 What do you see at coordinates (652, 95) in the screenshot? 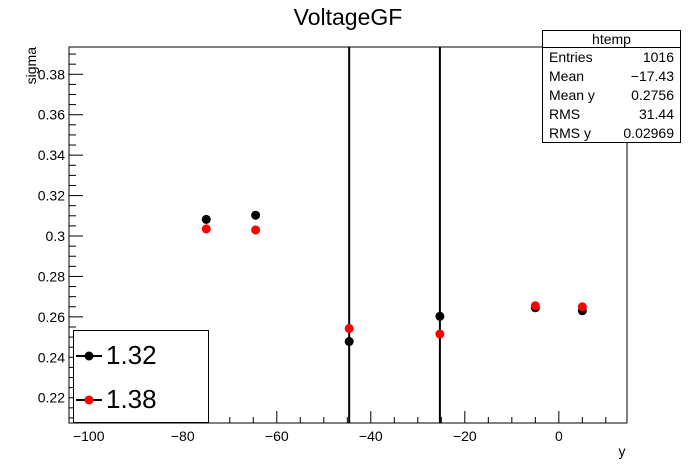
I see `stats-value: 0.2756` at bounding box center [652, 95].